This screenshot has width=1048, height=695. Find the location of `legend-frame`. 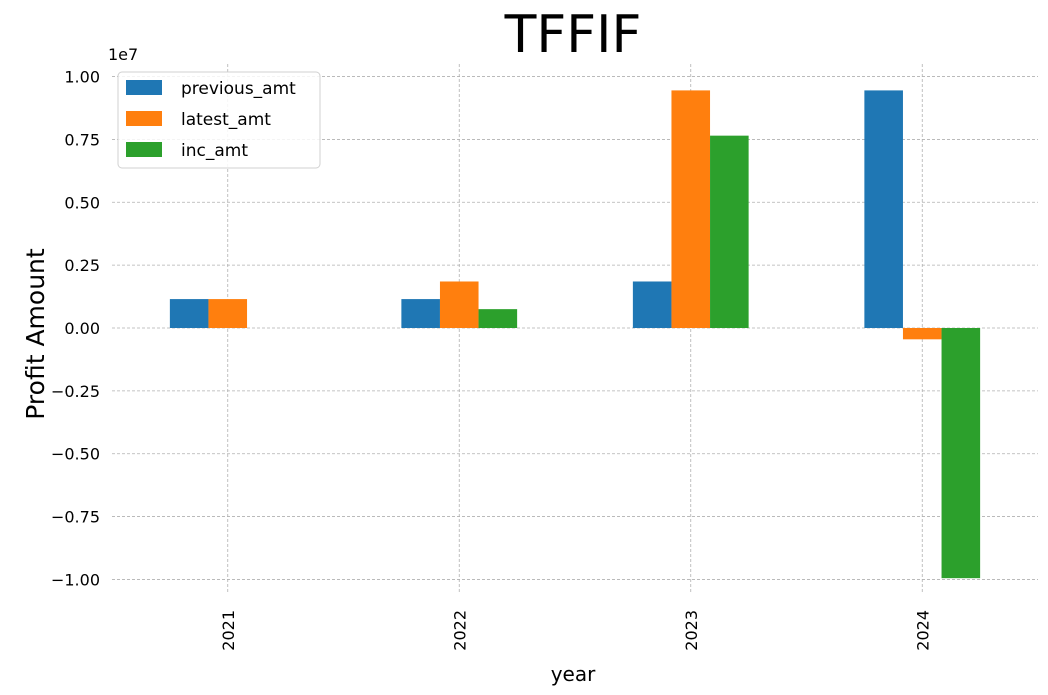

legend-frame is located at coordinates (219, 120).